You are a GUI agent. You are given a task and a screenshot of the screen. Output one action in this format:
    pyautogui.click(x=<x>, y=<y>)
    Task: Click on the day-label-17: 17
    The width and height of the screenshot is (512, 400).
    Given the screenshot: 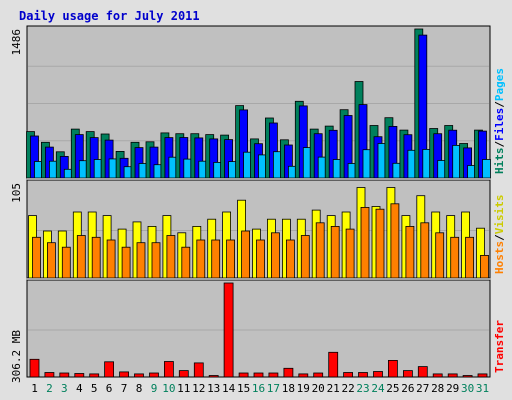 What is the action you would take?
    pyautogui.click(x=273, y=388)
    